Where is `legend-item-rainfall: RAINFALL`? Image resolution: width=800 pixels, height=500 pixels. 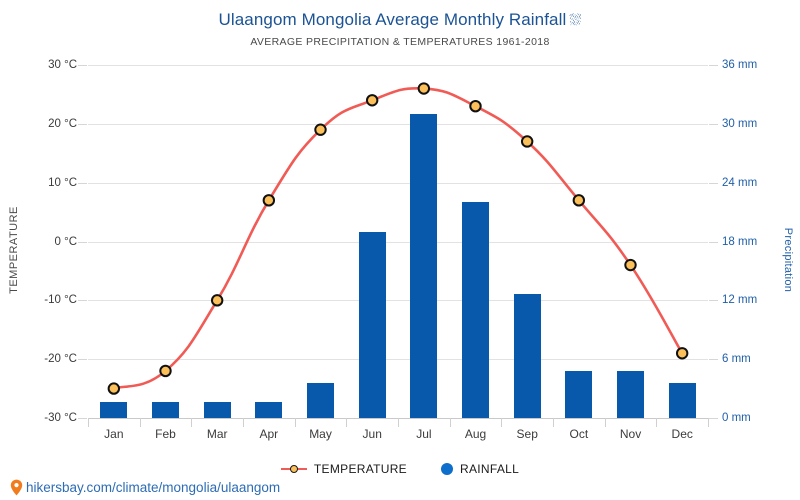
legend-item-rainfall: RAINFALL is located at coordinates (480, 469).